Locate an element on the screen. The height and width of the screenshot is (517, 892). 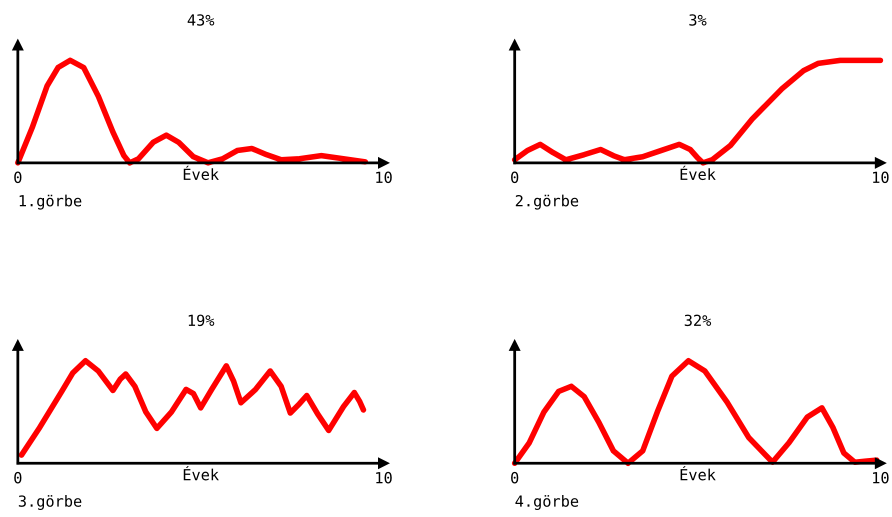
text: 1.görbe is located at coordinates (51, 202).